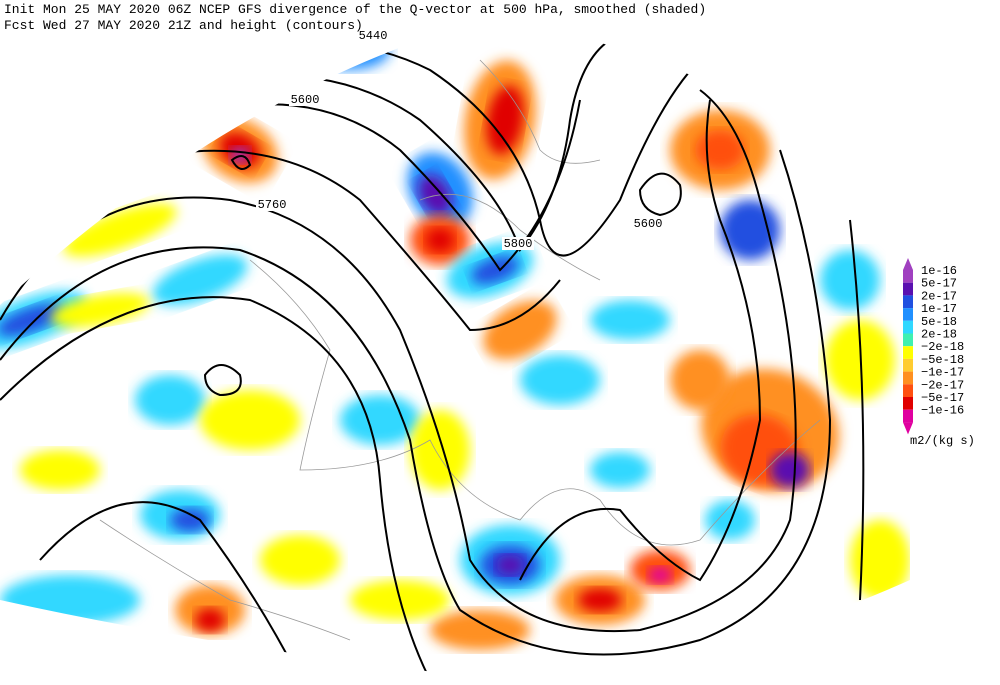 The image size is (1000, 685). I want to click on legend-label: −1e-16, so click(942, 411).